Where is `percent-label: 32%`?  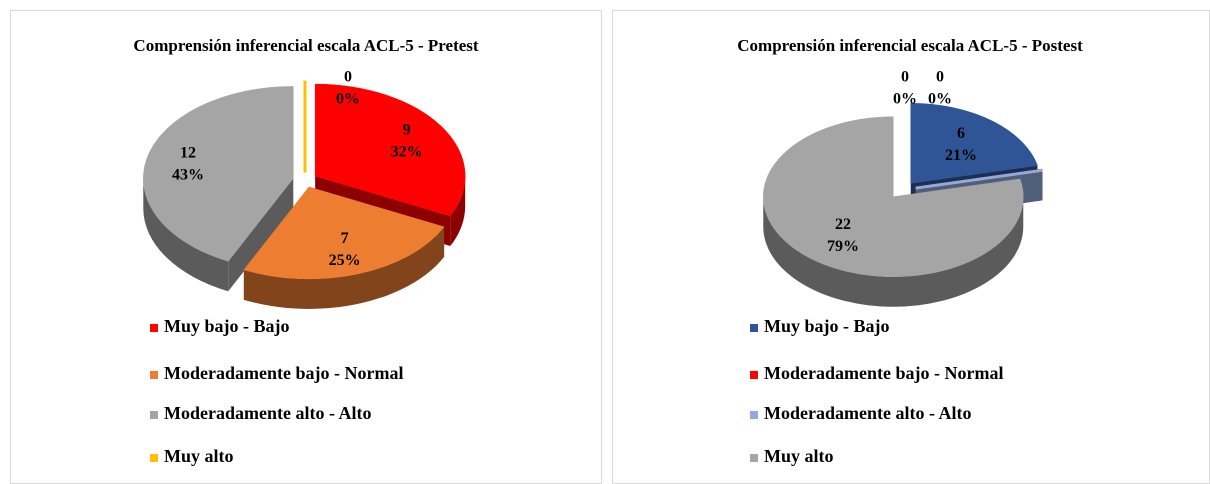
percent-label: 32% is located at coordinates (407, 152).